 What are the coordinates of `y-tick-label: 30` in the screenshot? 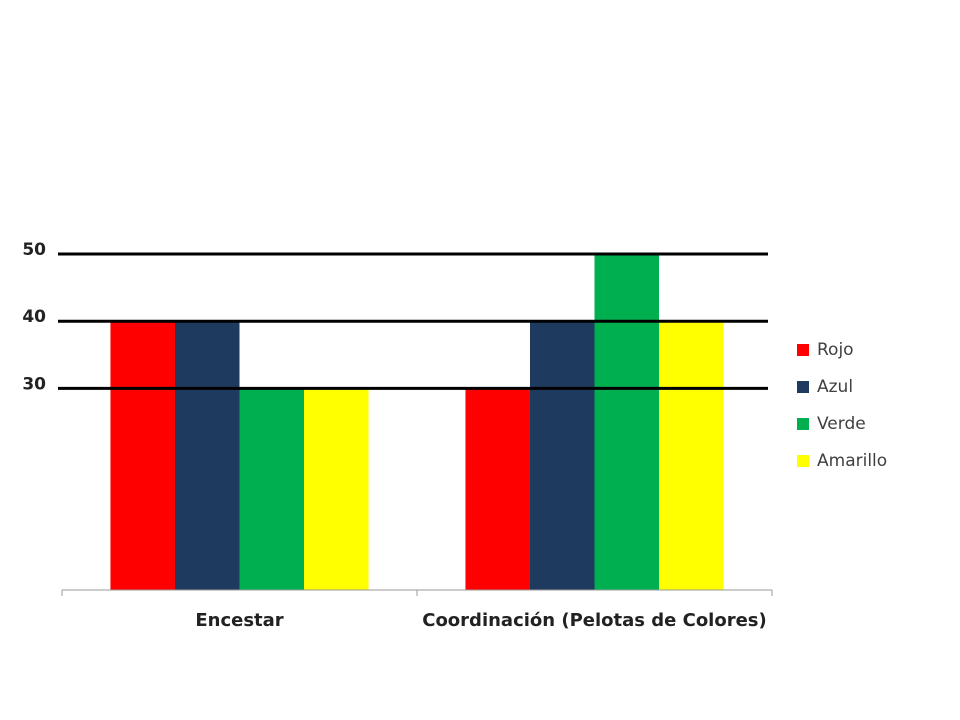 It's located at (34, 384).